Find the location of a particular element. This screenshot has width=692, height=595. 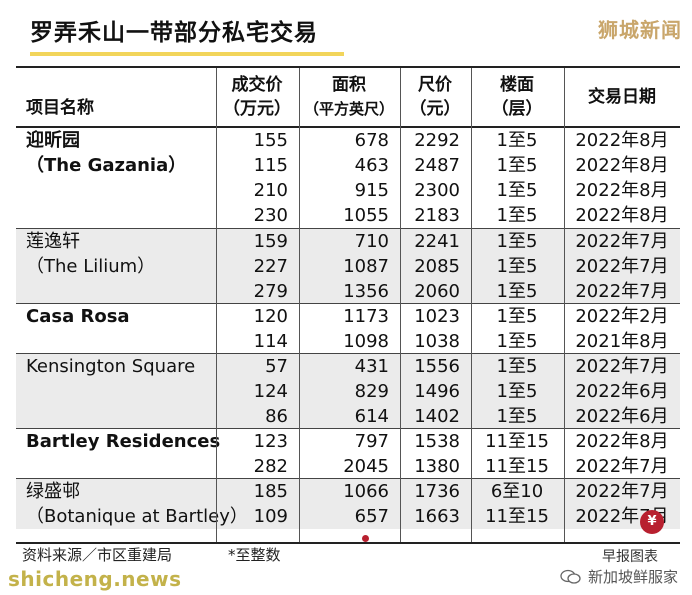

cell-area: 1356 is located at coordinates (366, 291).